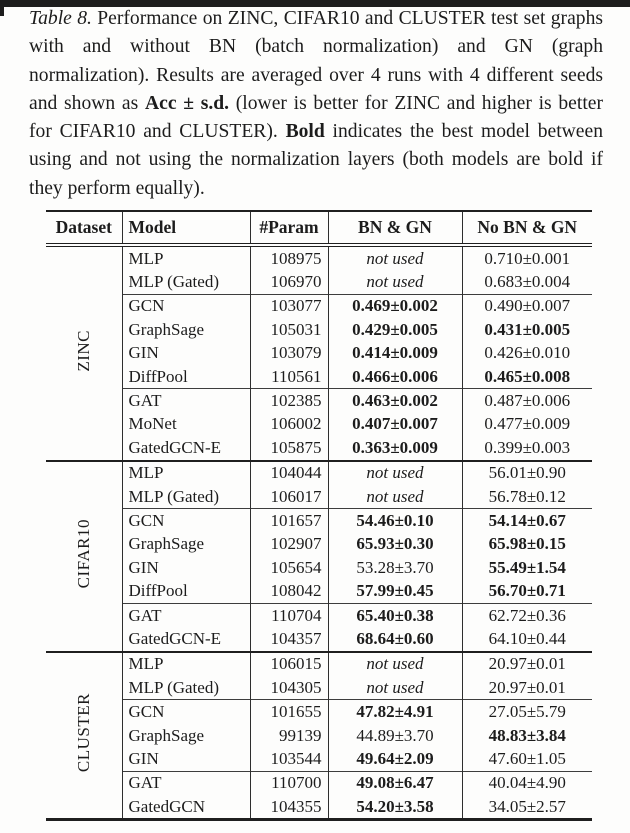 The height and width of the screenshot is (833, 630). What do you see at coordinates (84, 553) in the screenshot?
I see `dataset-label: CIFAR10` at bounding box center [84, 553].